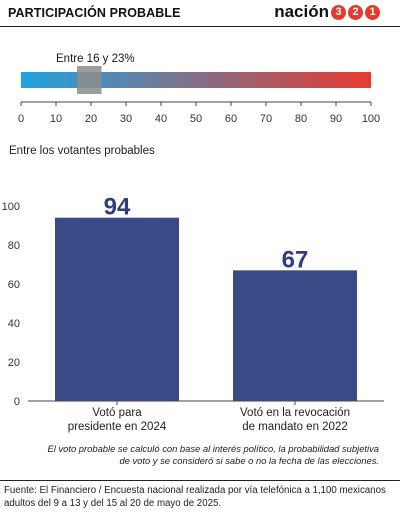 This screenshot has width=400, height=513. Describe the element at coordinates (95, 59) in the screenshot. I see `range-label: Entre 16 y 23%` at that location.